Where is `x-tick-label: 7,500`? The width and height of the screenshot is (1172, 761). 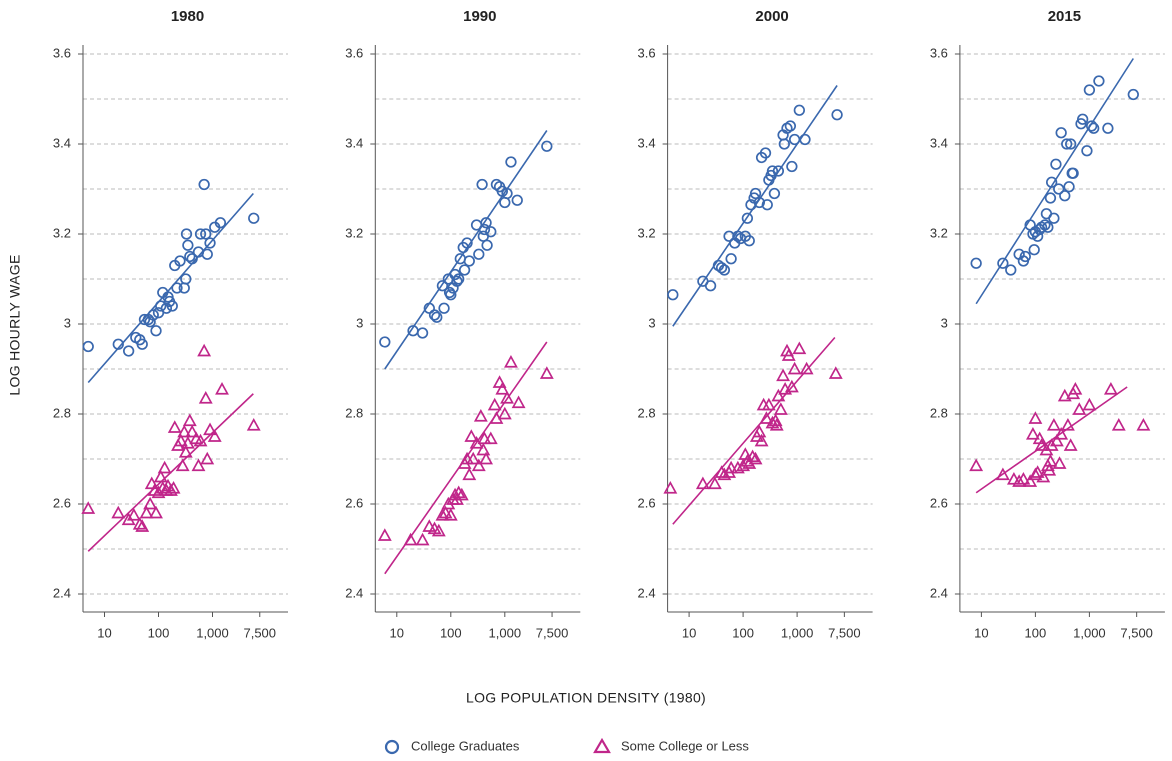 x-tick-label: 7,500 is located at coordinates (844, 632).